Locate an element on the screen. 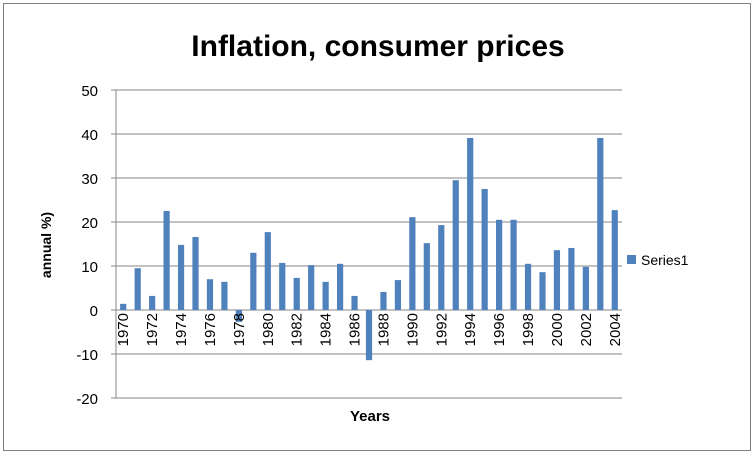 The width and height of the screenshot is (756, 456). x-tick-label: 1978 is located at coordinates (239, 329).